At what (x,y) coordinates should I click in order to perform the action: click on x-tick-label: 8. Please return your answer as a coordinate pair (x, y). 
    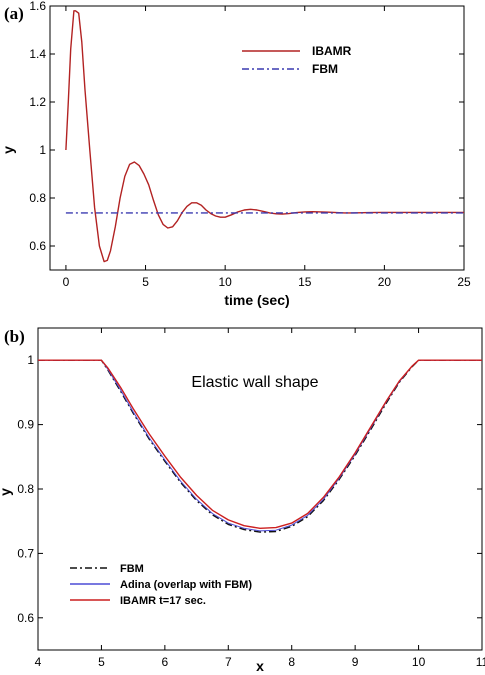
    Looking at the image, I should click on (291, 662).